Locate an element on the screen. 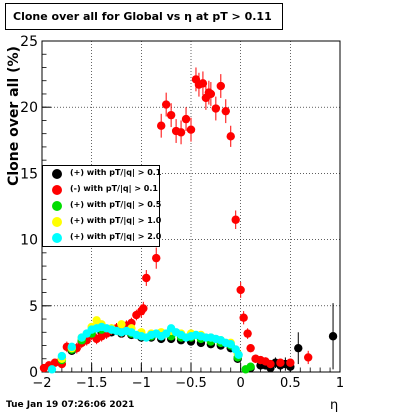  legend-entry: (+) with pT/|q| > 1.0 is located at coordinates (102, 222).